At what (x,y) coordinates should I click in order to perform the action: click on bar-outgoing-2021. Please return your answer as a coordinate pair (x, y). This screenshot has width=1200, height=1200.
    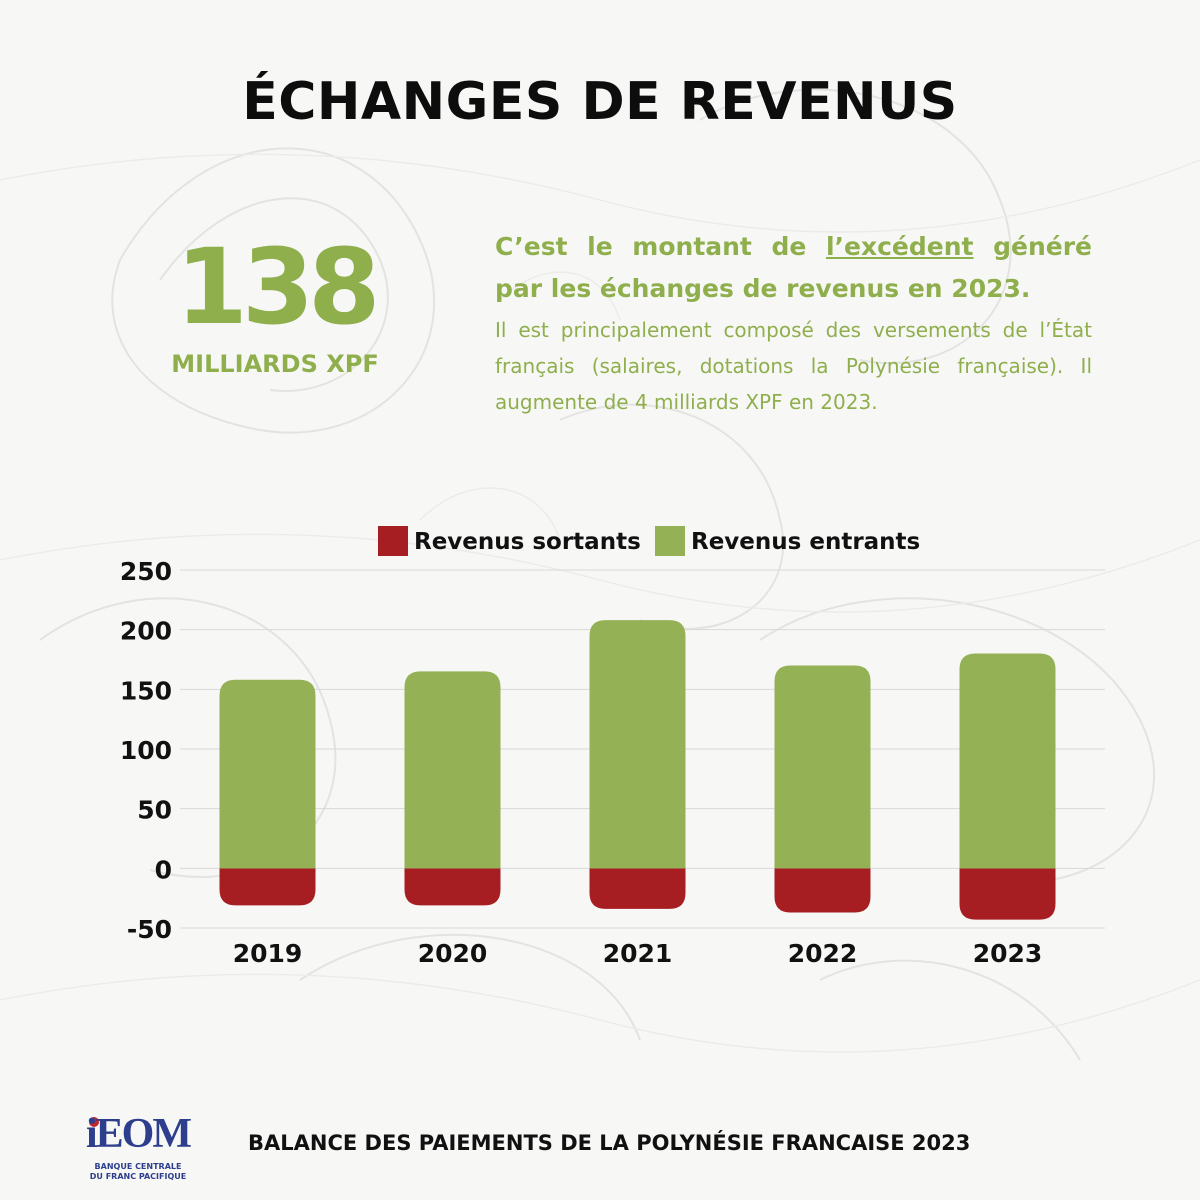
    Looking at the image, I should click on (637, 888).